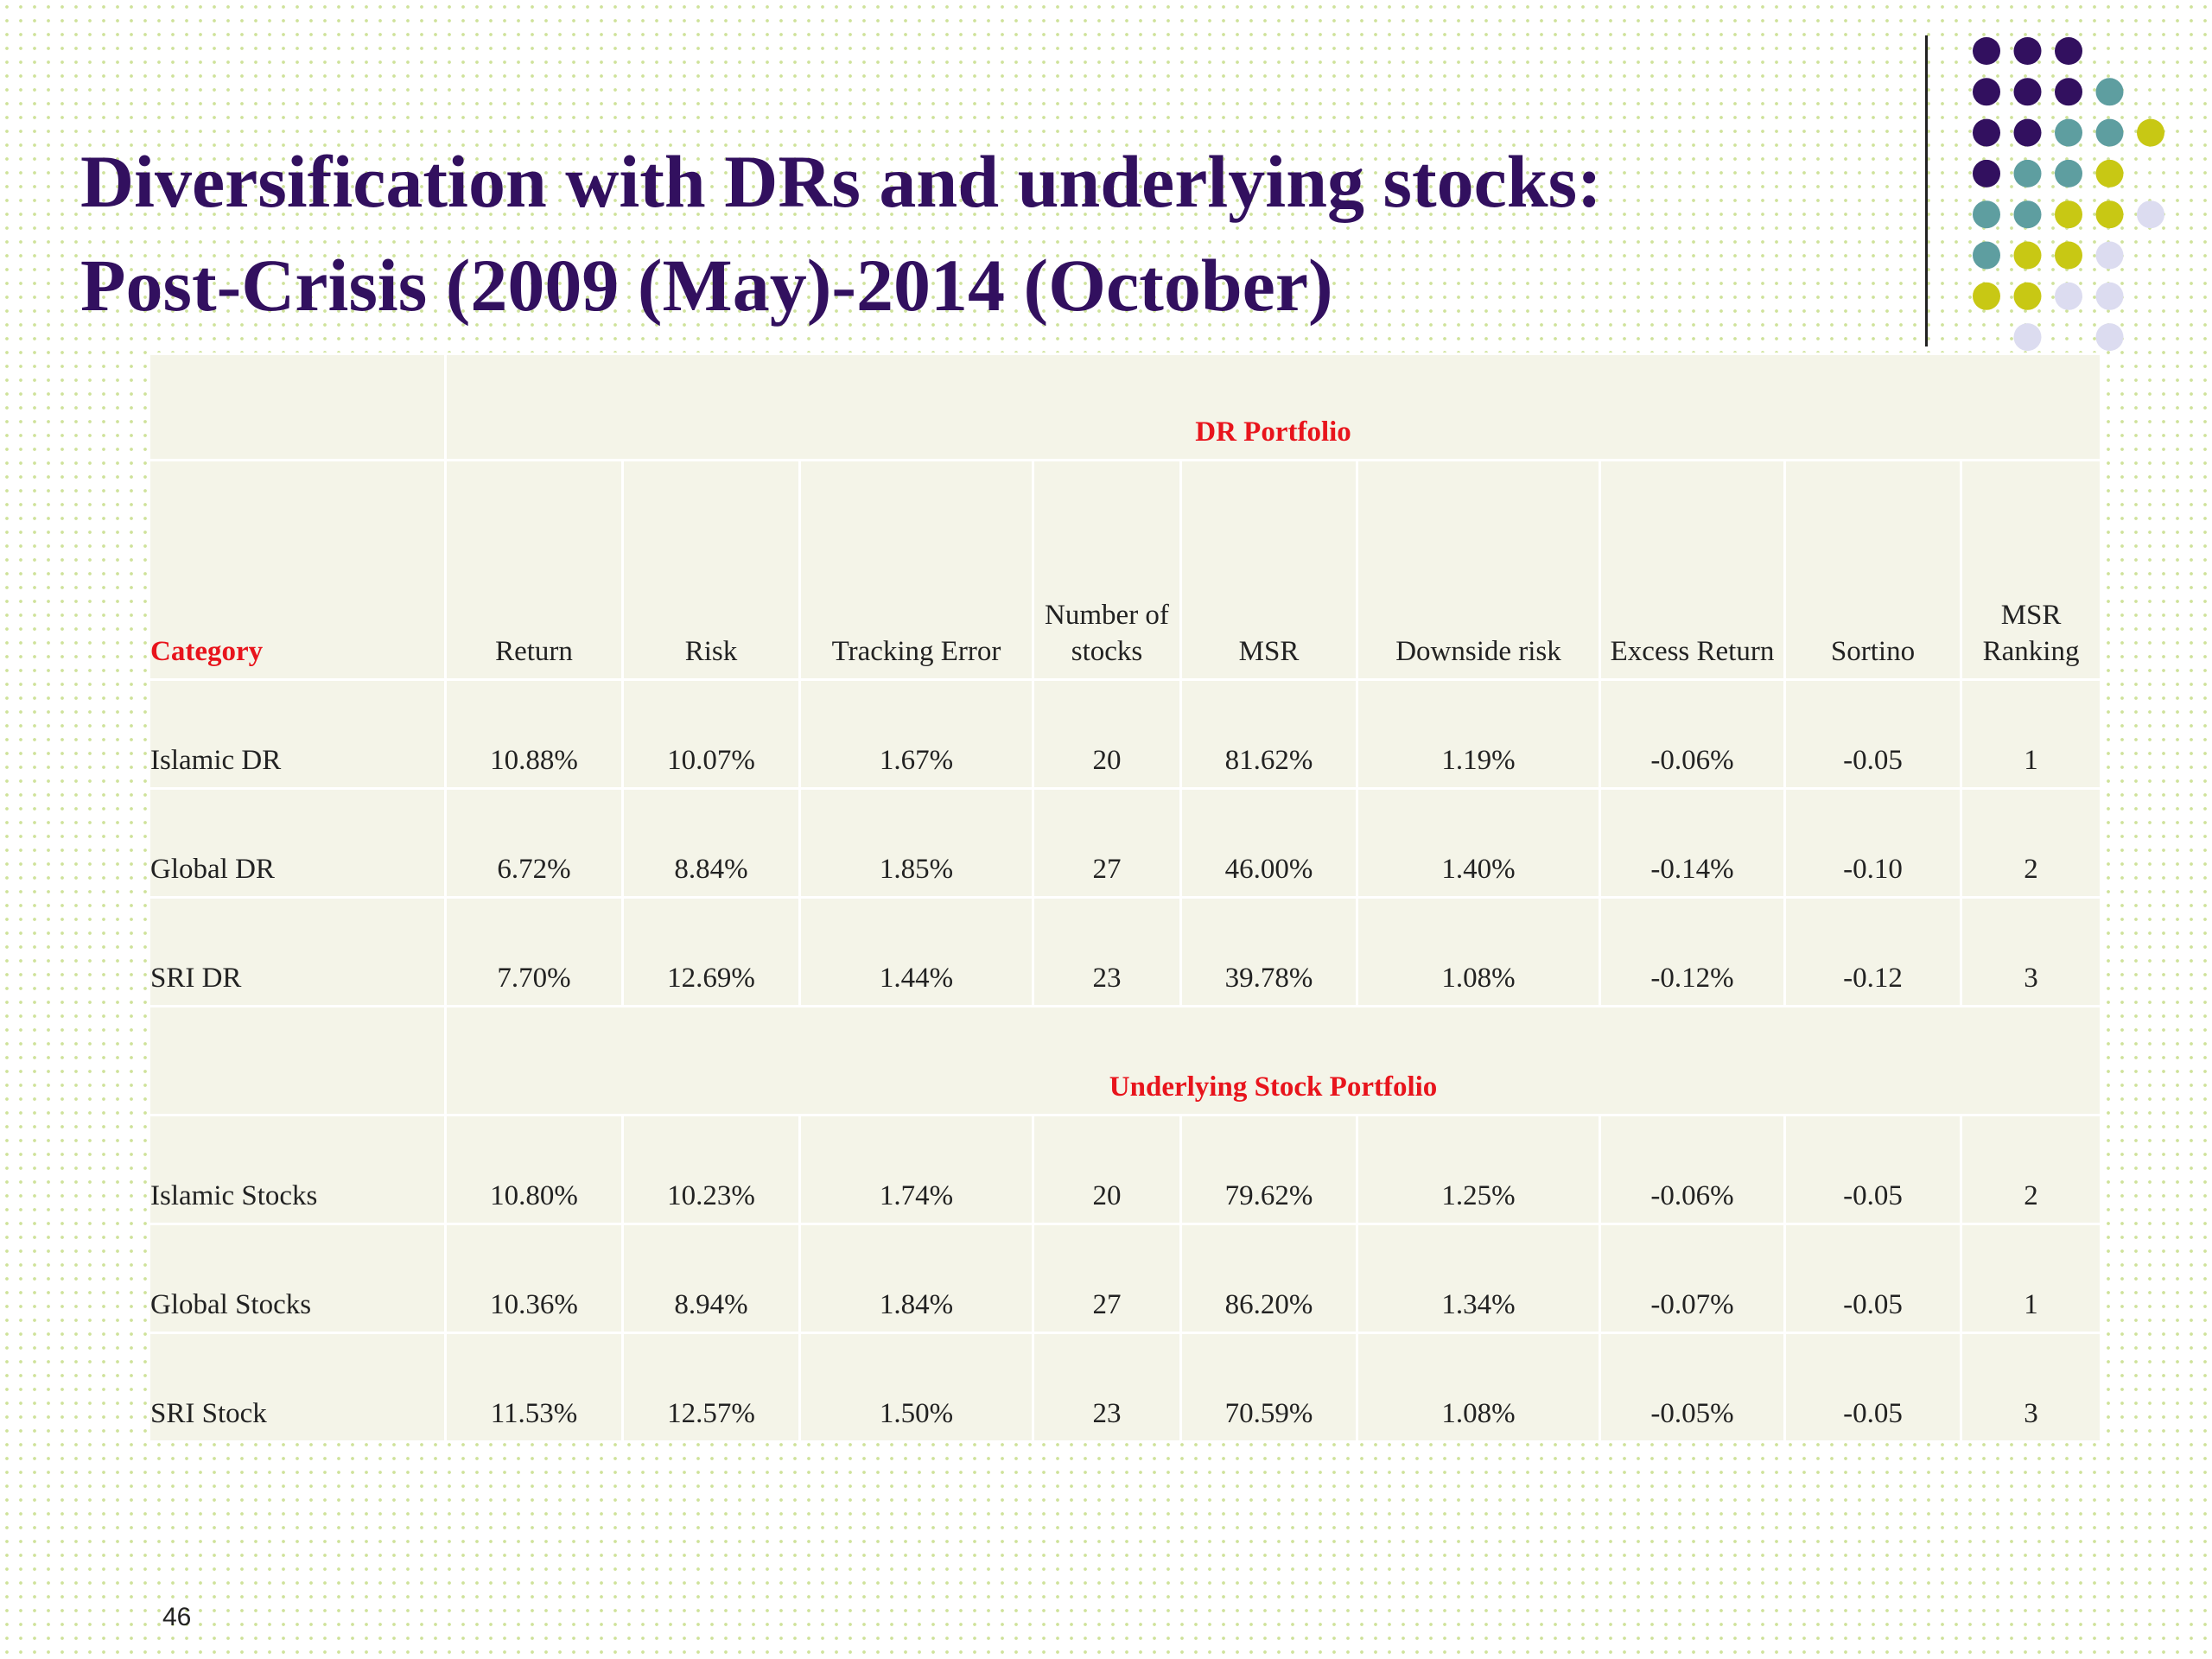 Image resolution: width=2212 pixels, height=1659 pixels. Describe the element at coordinates (1692, 1387) in the screenshot. I see `table-cell: -0.05%` at that location.